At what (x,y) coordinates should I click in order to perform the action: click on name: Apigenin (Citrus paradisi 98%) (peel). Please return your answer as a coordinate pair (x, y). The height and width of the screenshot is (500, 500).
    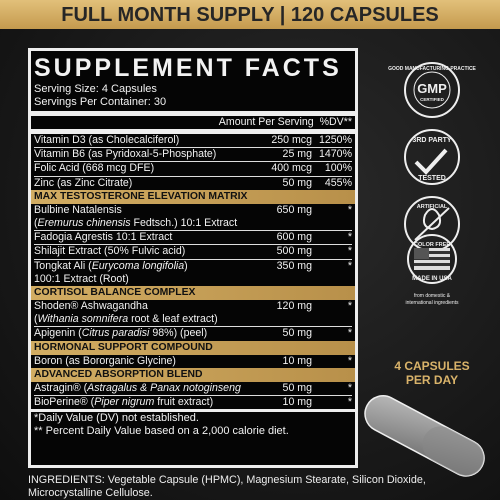
    Looking at the image, I should click on (138, 333).